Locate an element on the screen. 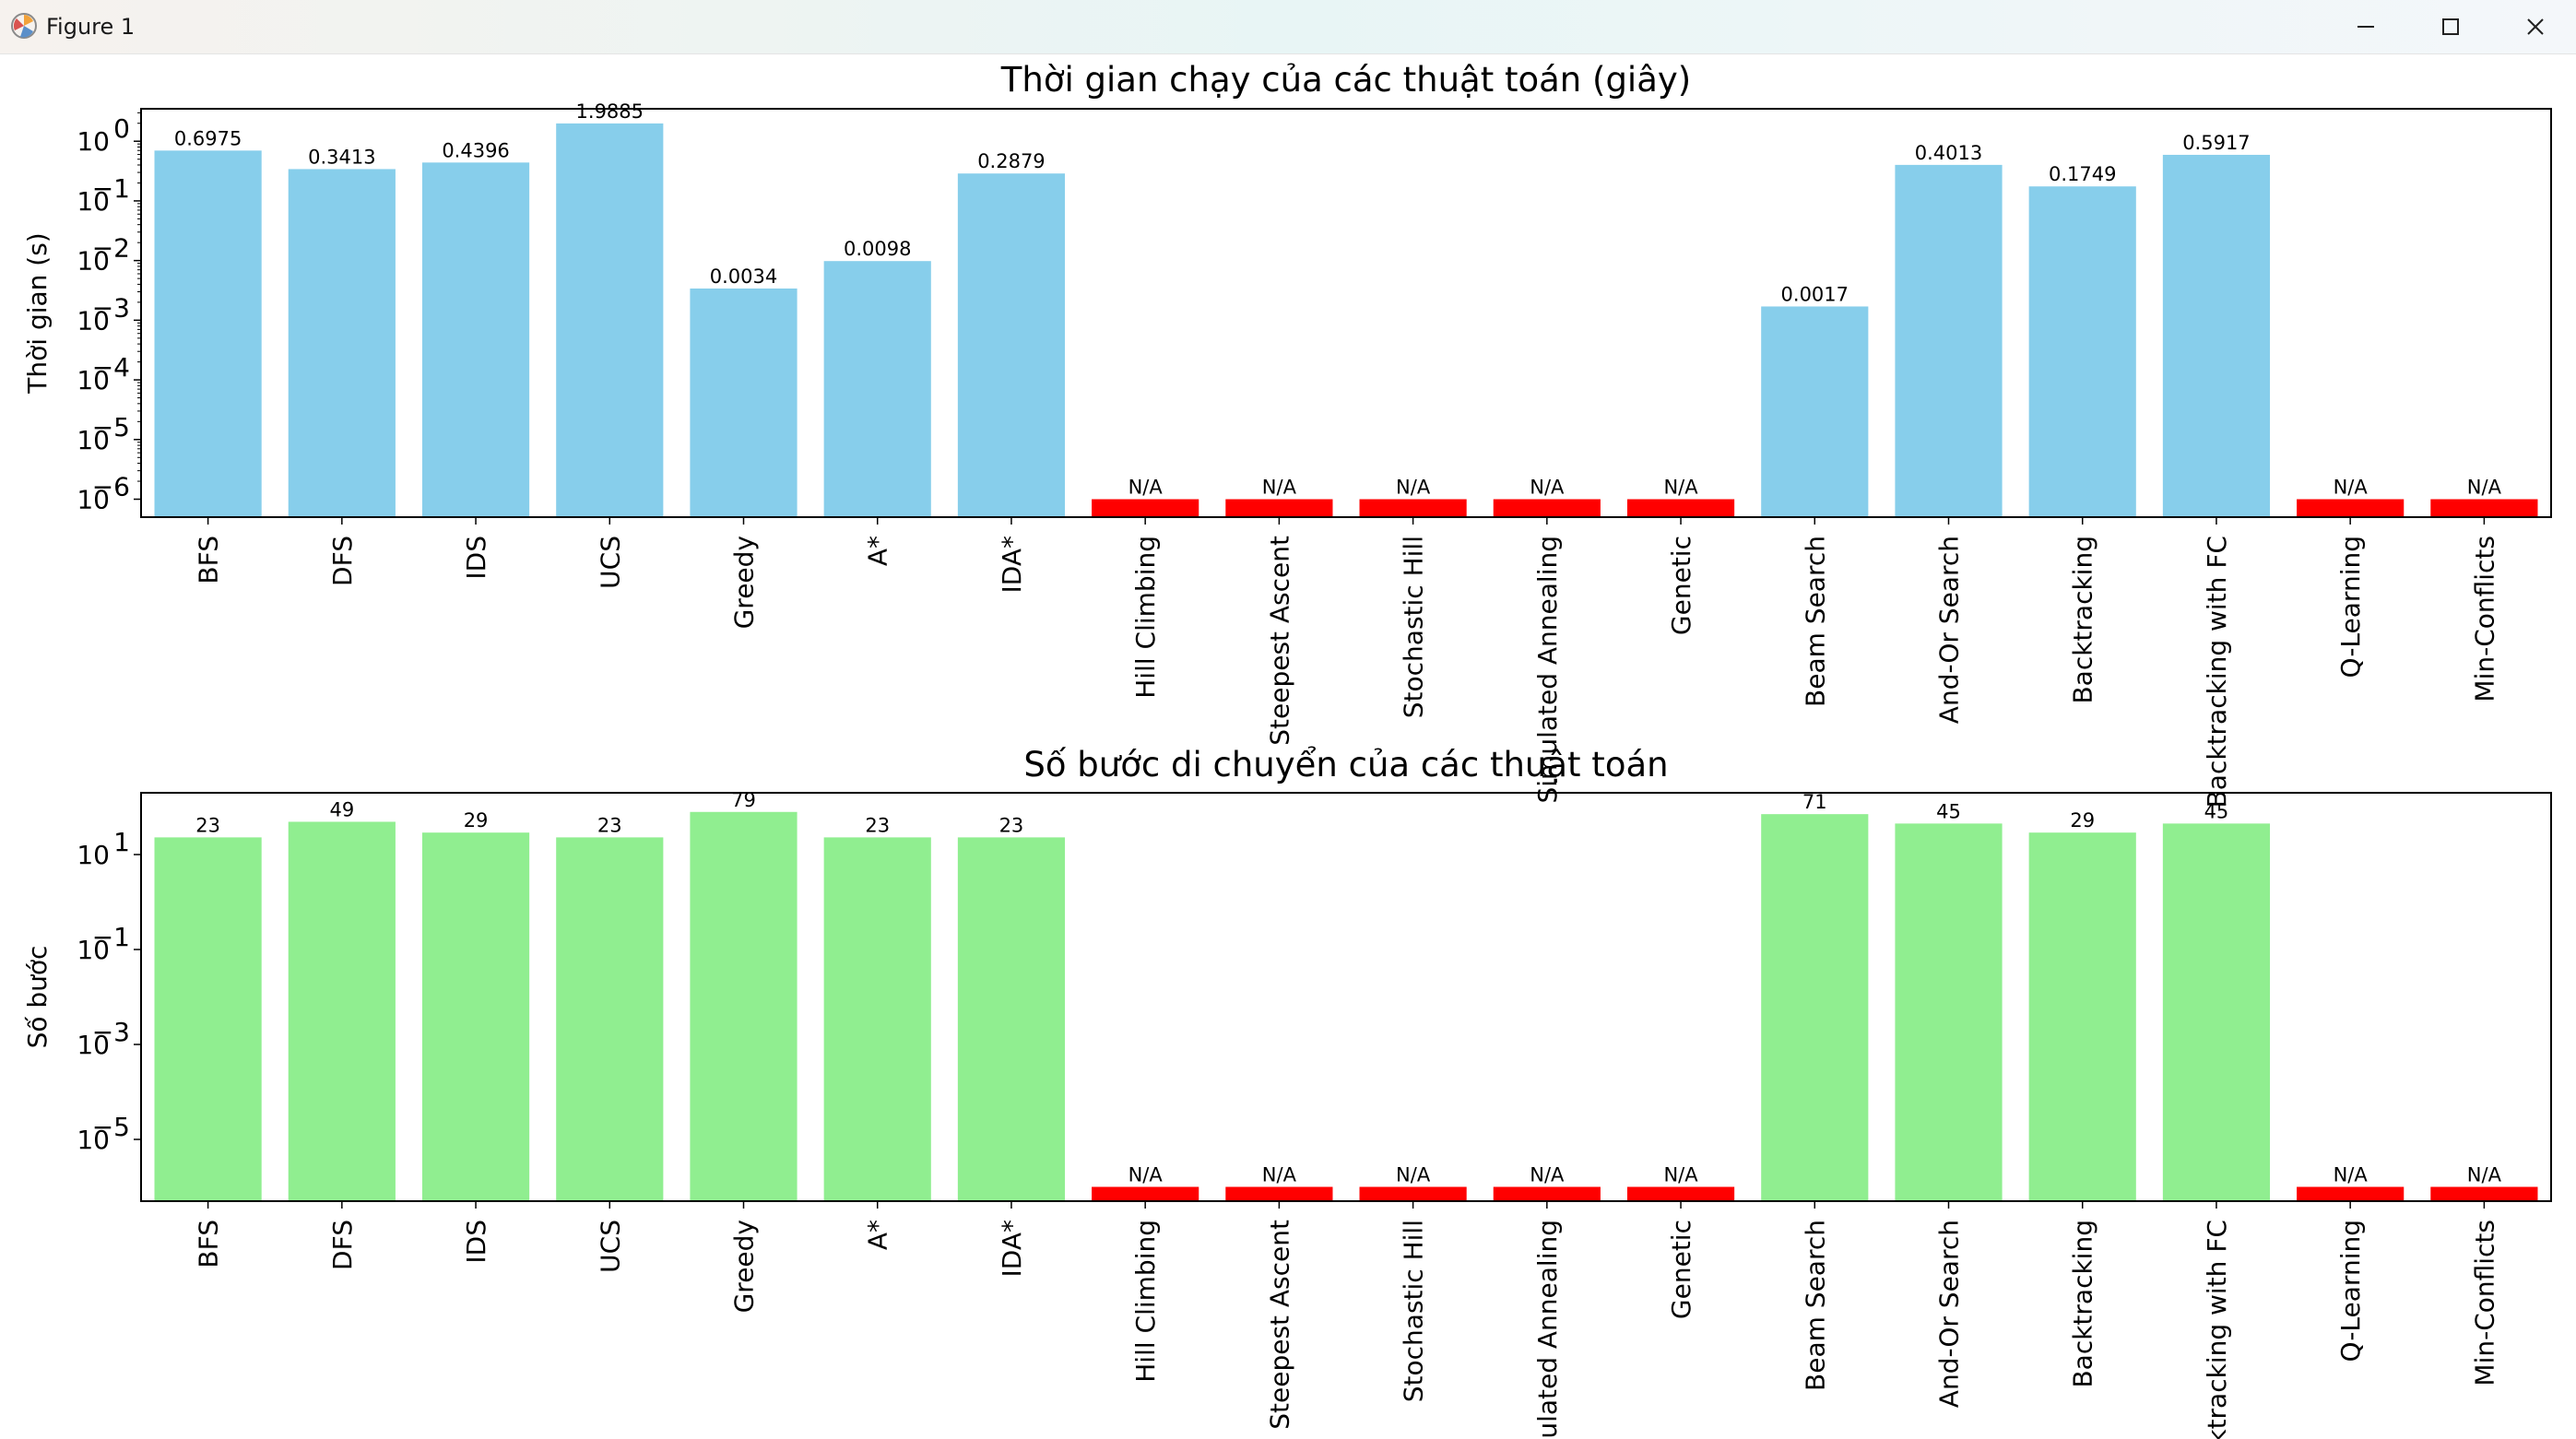 The height and width of the screenshot is (1439, 2576). x-tick-label: Simulated Annealing is located at coordinates (1547, 1329).